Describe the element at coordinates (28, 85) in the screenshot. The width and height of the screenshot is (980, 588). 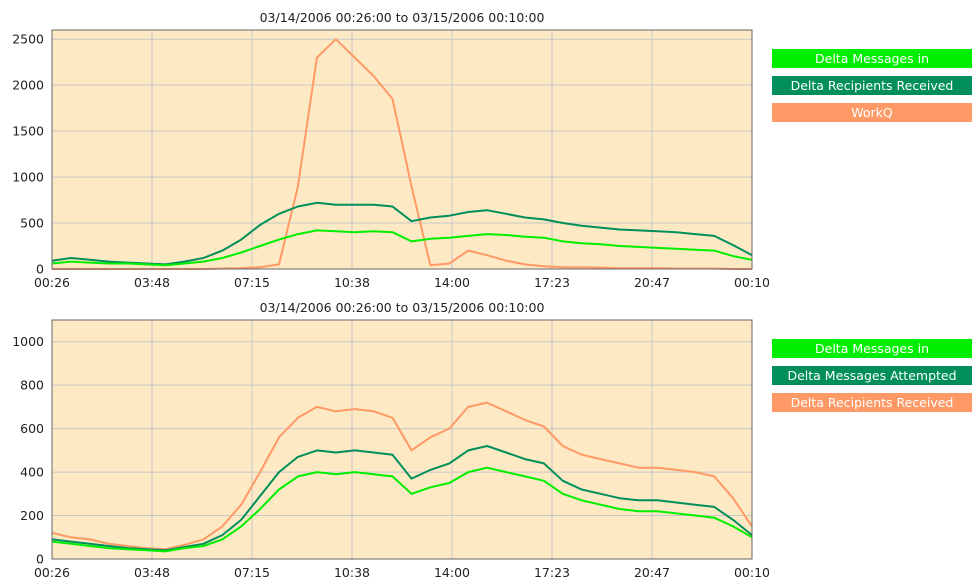
I see `y-tick-label: 2000` at that location.